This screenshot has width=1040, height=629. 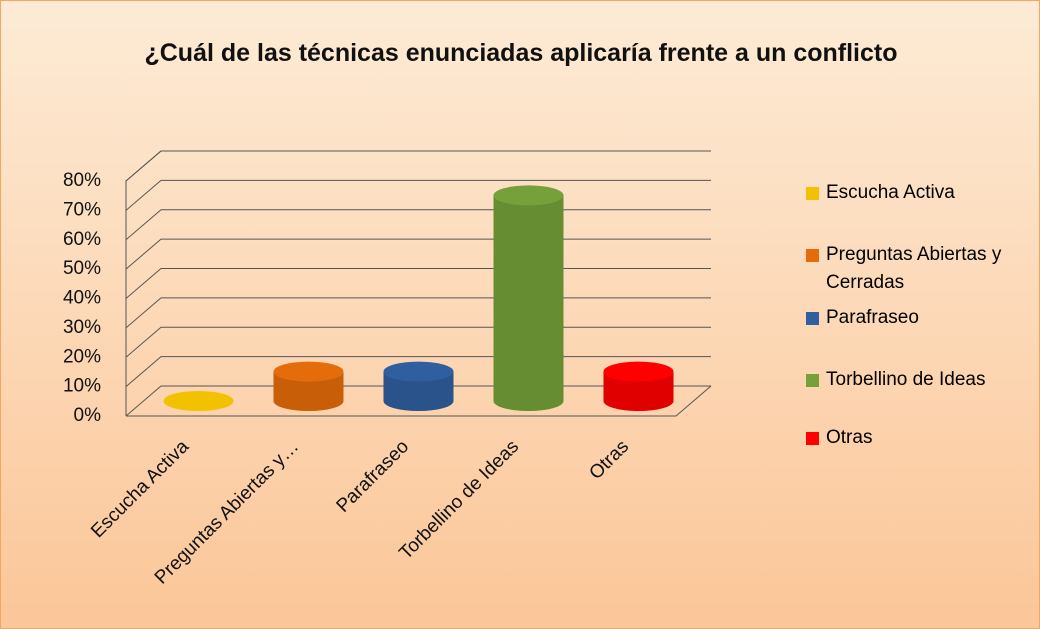 I want to click on legend-item: Otras, so click(x=922, y=438).